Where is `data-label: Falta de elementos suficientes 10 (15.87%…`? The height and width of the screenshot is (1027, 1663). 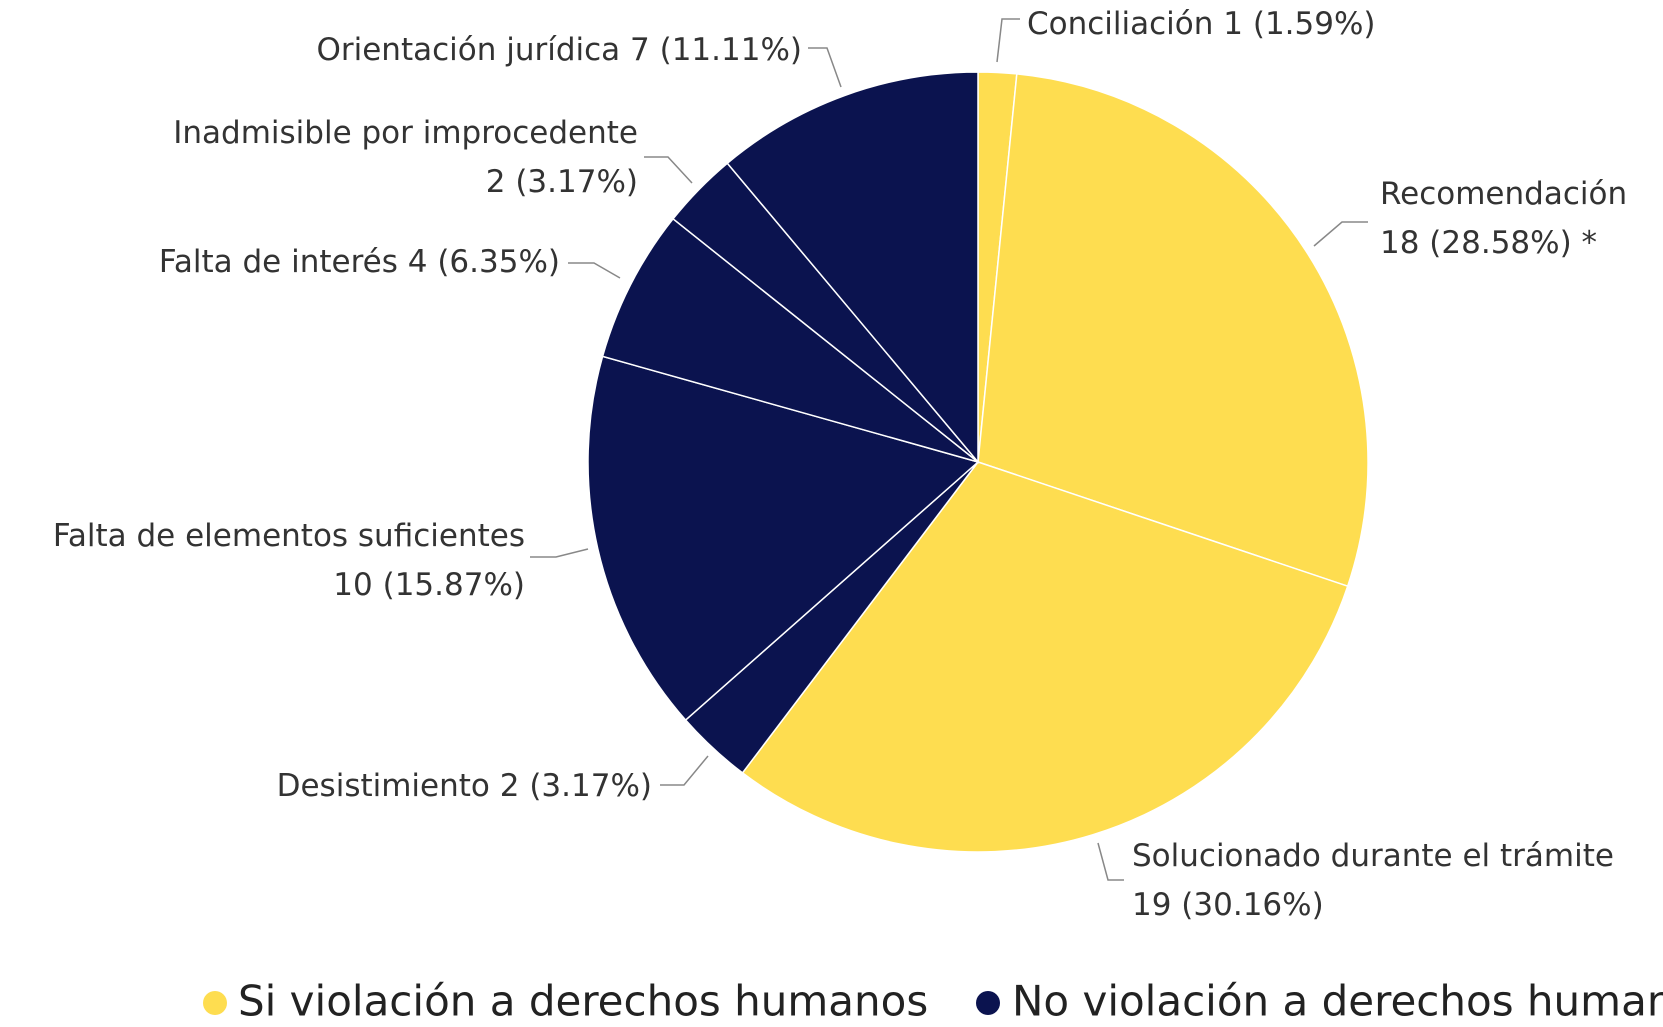 data-label: Falta de elementos suficientes 10 (15.87%… is located at coordinates (289, 560).